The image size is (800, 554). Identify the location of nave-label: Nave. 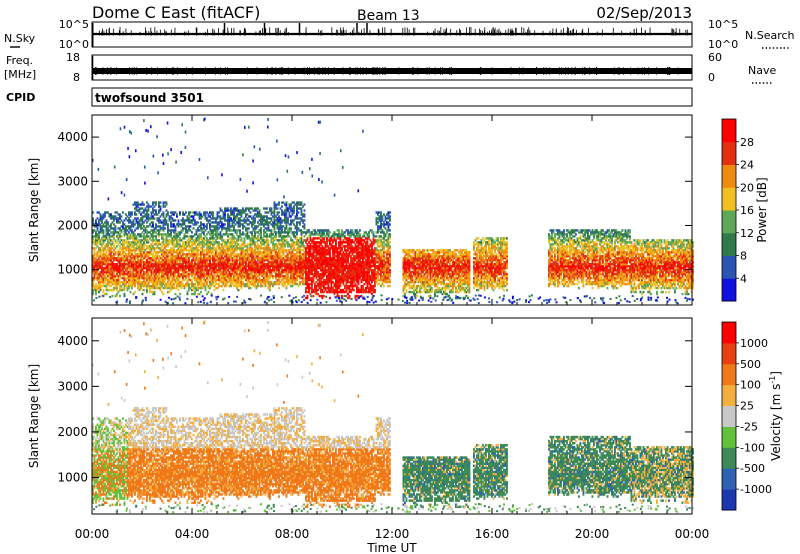
(762, 70).